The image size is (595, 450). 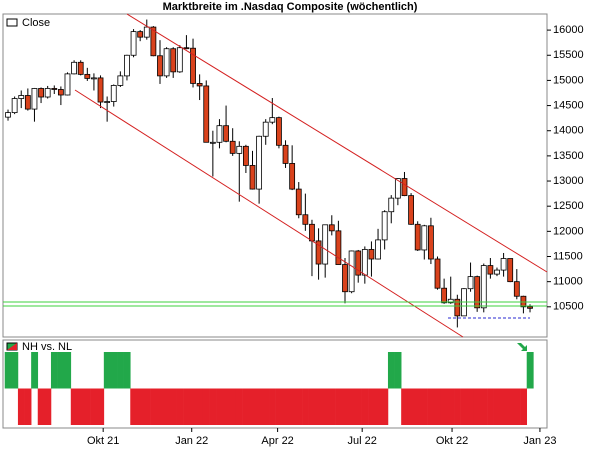 I want to click on y-tick-label: 12000, so click(x=568, y=231).